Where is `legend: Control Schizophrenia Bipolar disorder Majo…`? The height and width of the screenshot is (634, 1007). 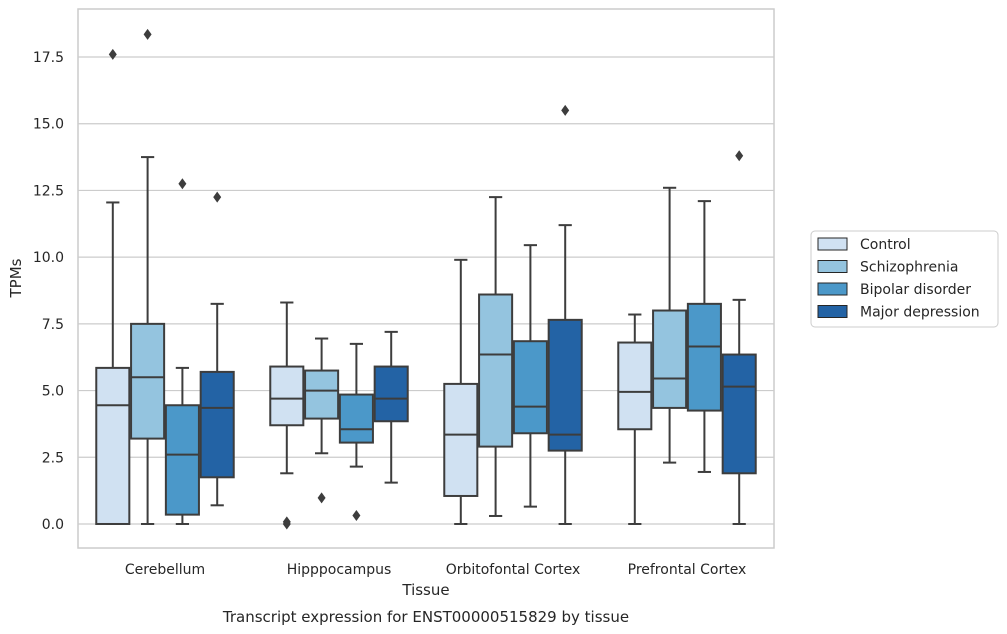 legend: Control Schizophrenia Bipolar disorder Majo… is located at coordinates (904, 279).